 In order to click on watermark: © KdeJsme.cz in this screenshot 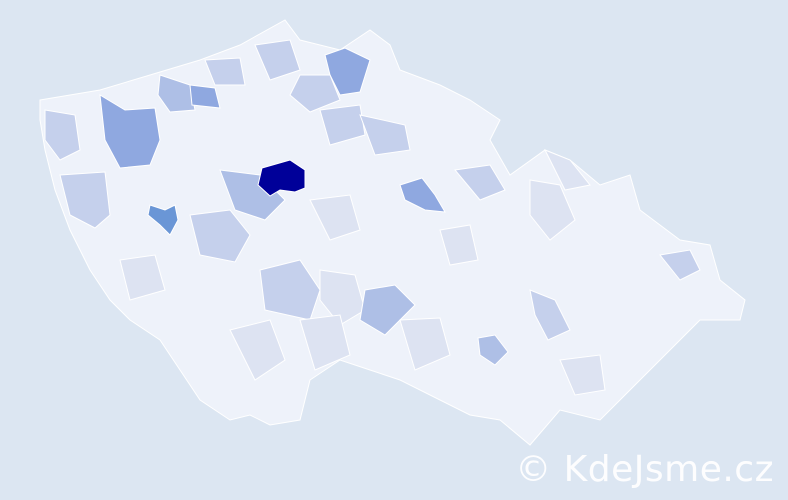, I will do `click(644, 469)`.